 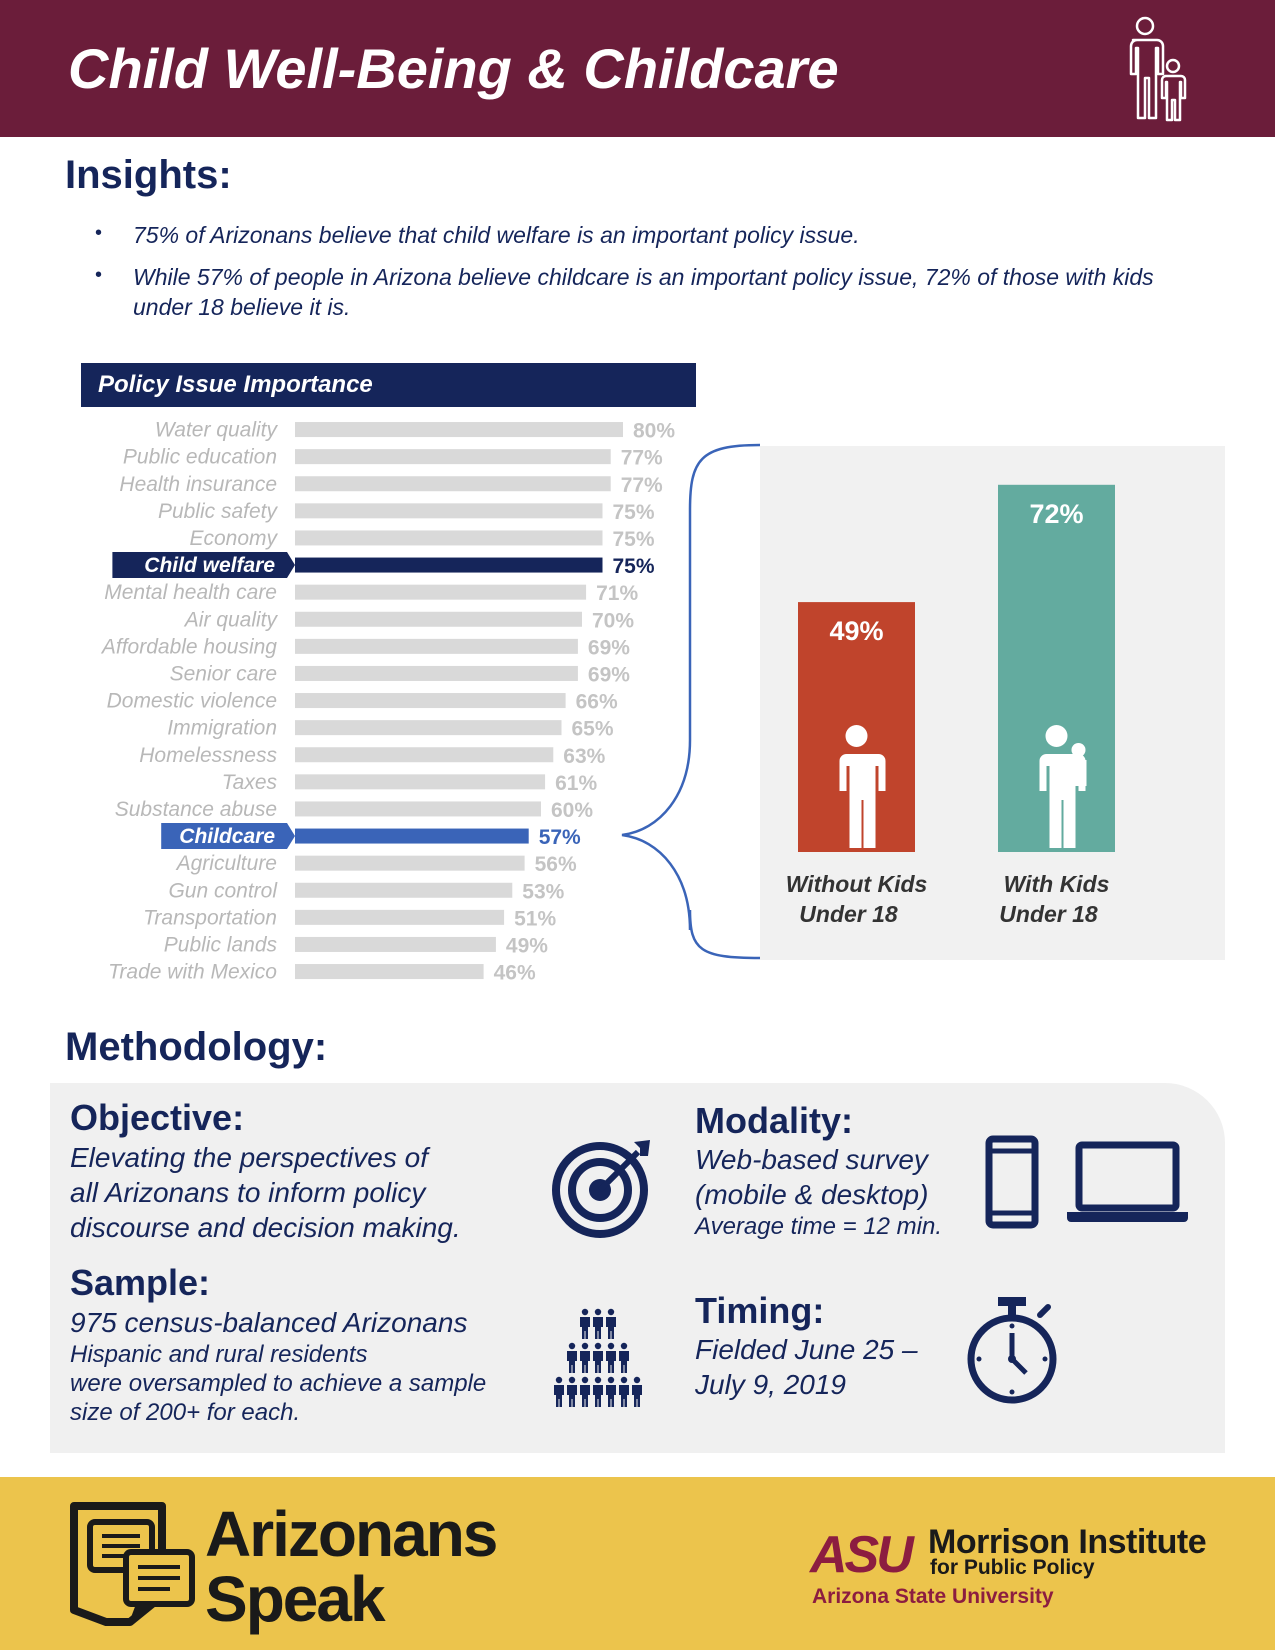 What do you see at coordinates (249, 1157) in the screenshot?
I see `objective-line-1: Elevating the perspectives of` at bounding box center [249, 1157].